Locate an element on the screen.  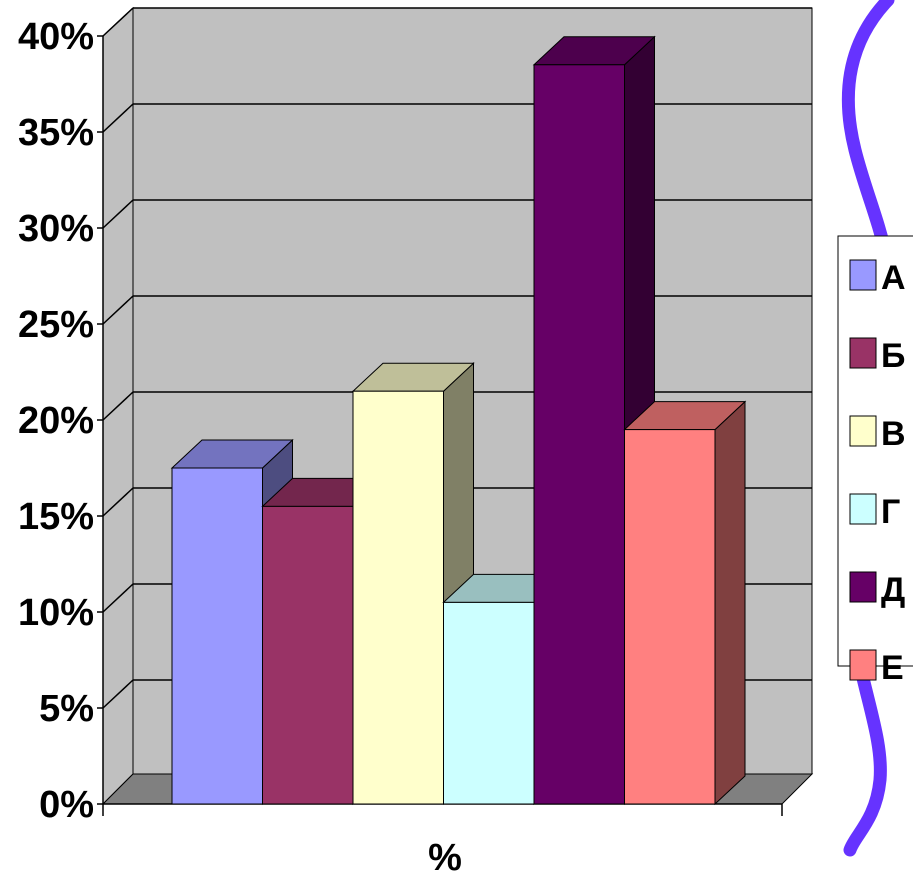
bar-Е is located at coordinates (685, 603).